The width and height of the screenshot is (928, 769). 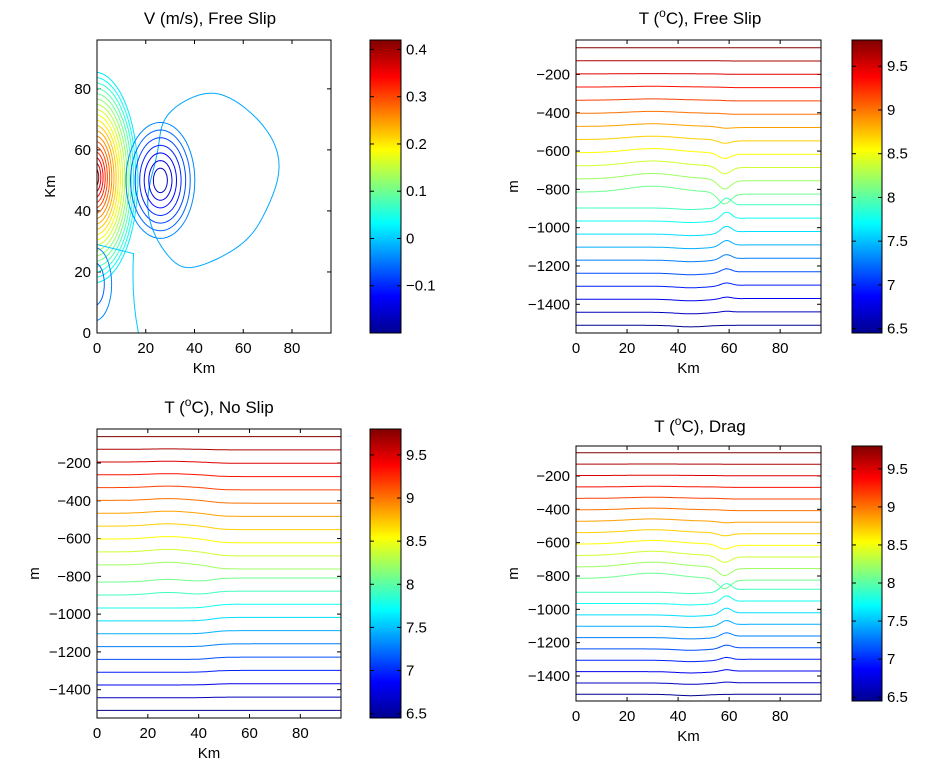 What do you see at coordinates (416, 144) in the screenshot?
I see `colorbar-tick-label: 0.2` at bounding box center [416, 144].